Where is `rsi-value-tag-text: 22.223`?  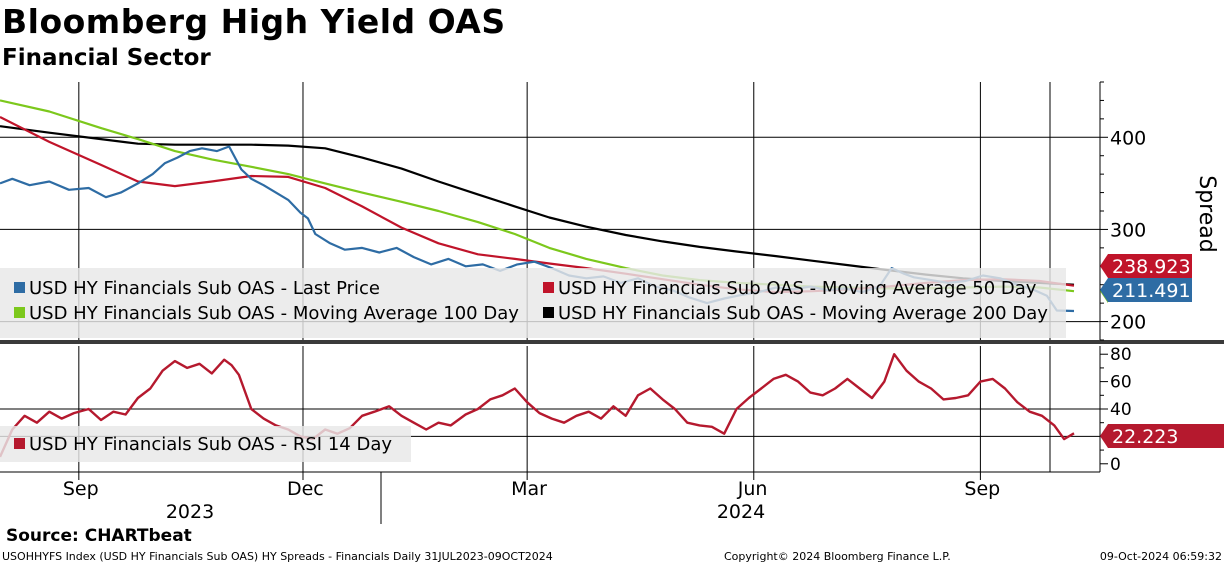
rsi-value-tag-text: 22.223 is located at coordinates (1145, 437).